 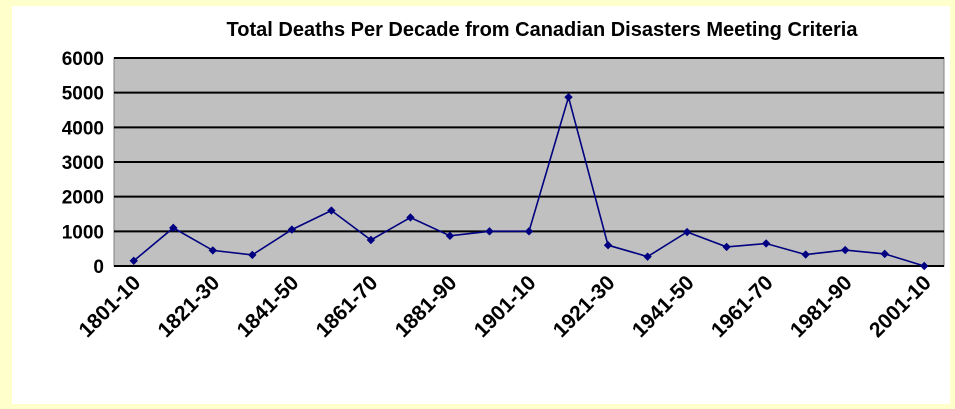 What do you see at coordinates (98, 267) in the screenshot?
I see `y-tick-label: 0` at bounding box center [98, 267].